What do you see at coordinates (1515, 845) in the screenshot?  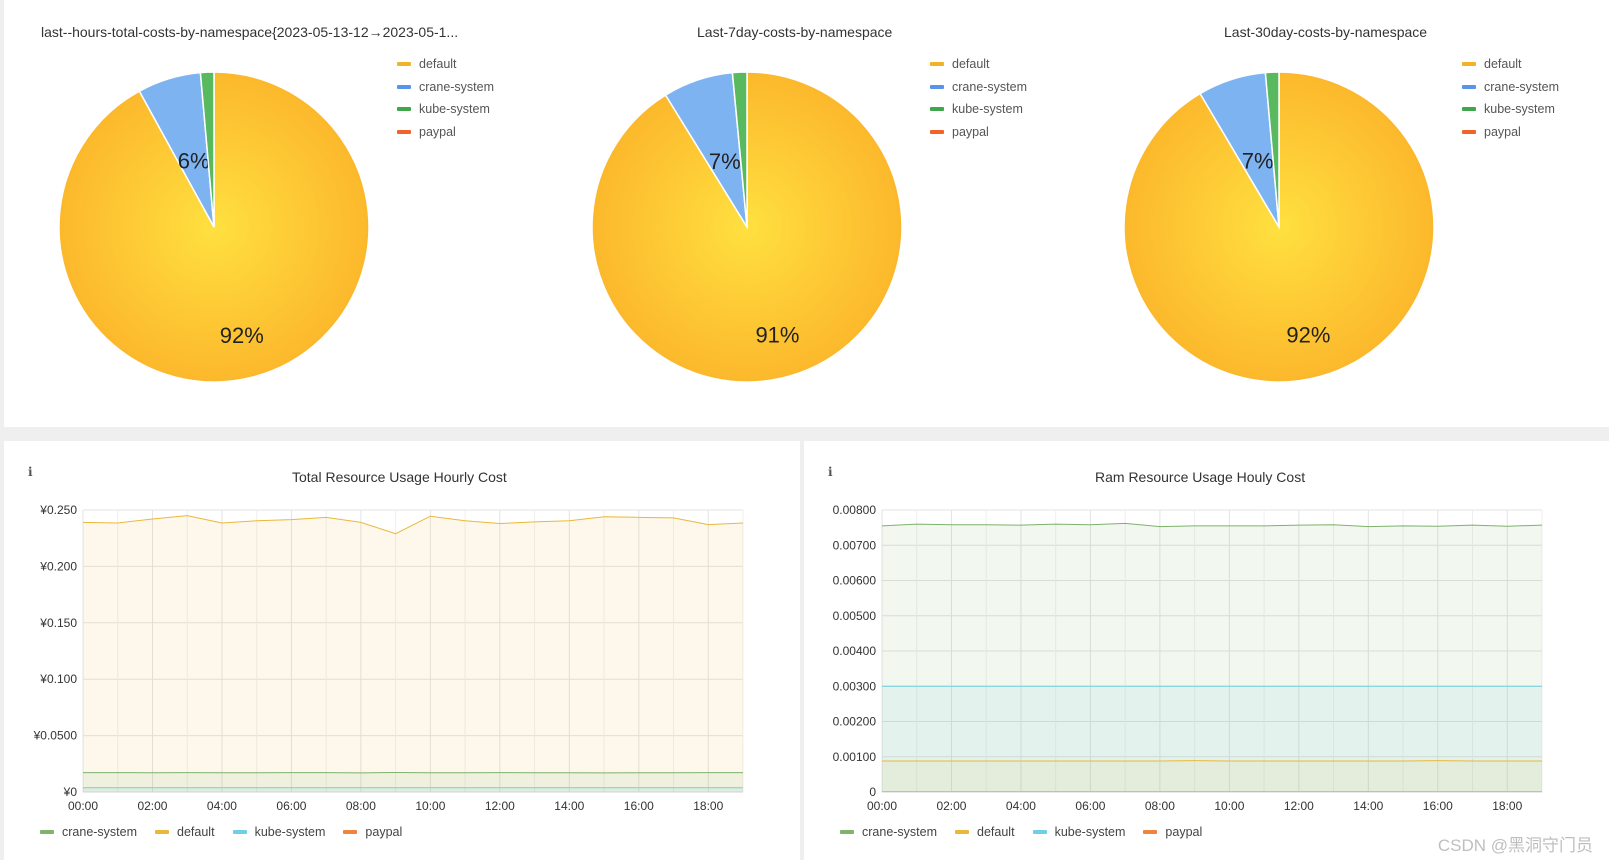 I see `watermark: CSDN @黑洞守门员` at bounding box center [1515, 845].